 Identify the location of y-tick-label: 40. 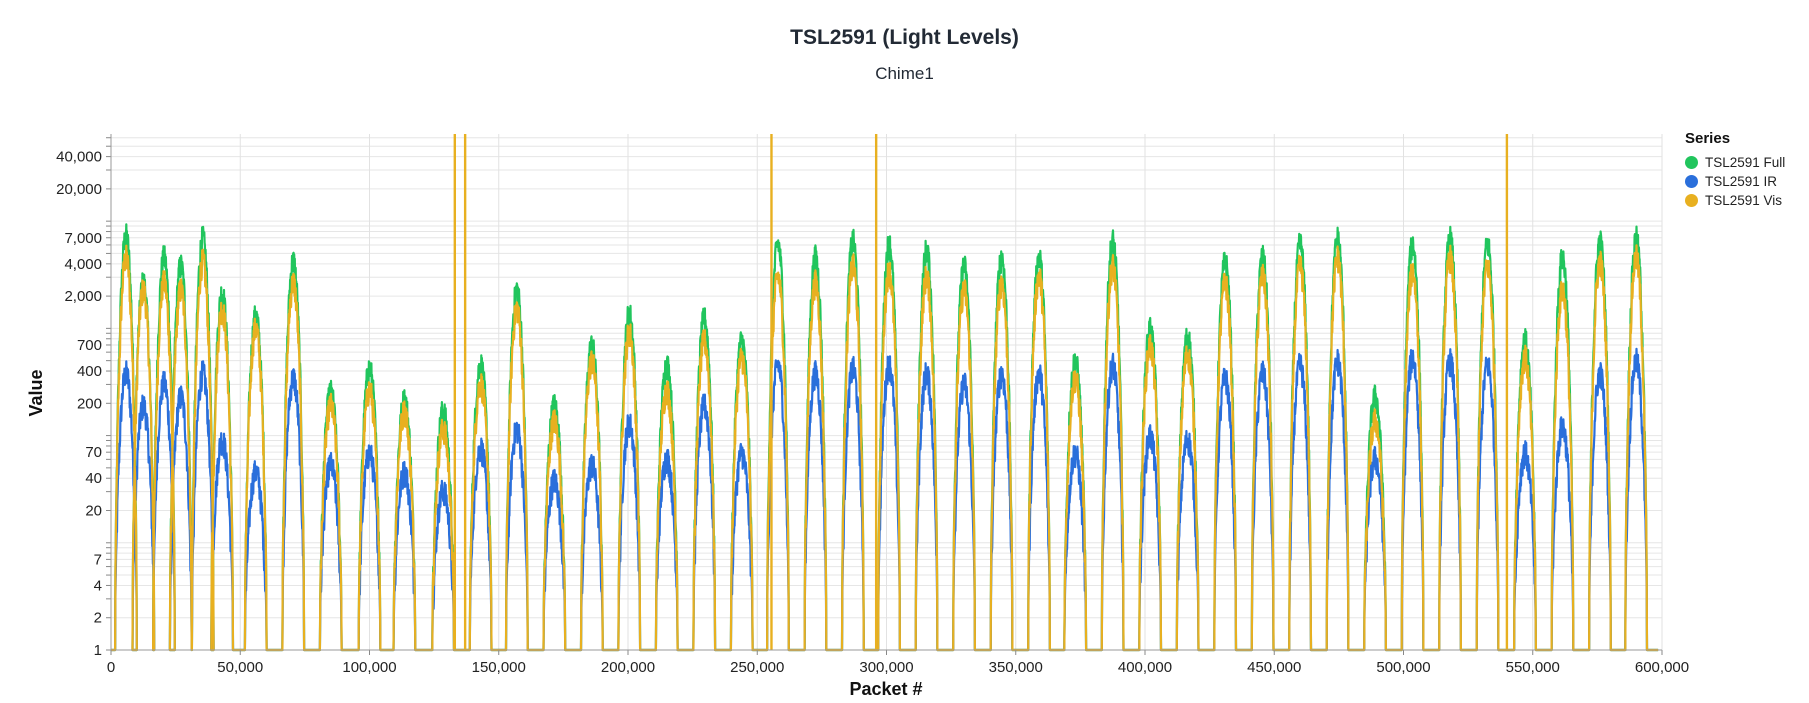
(93, 478).